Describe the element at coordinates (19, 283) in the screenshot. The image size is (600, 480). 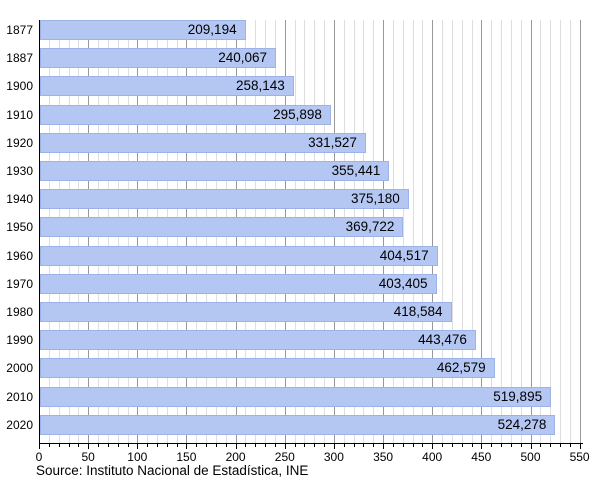
I see `year-label-1970: 1970` at that location.